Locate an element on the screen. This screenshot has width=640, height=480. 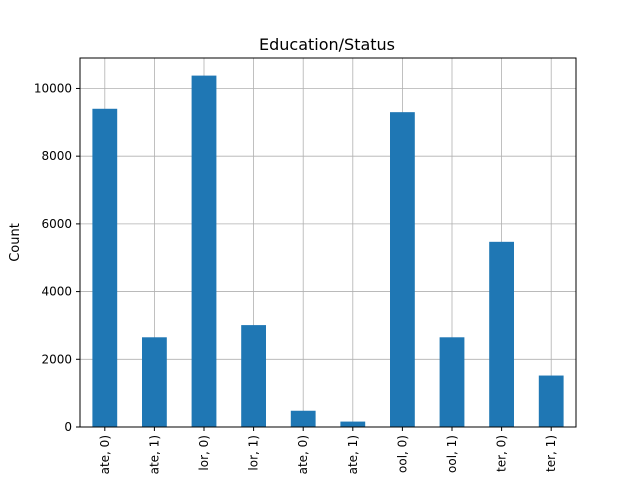
x-tick-label: lor, 1) is located at coordinates (254, 453).